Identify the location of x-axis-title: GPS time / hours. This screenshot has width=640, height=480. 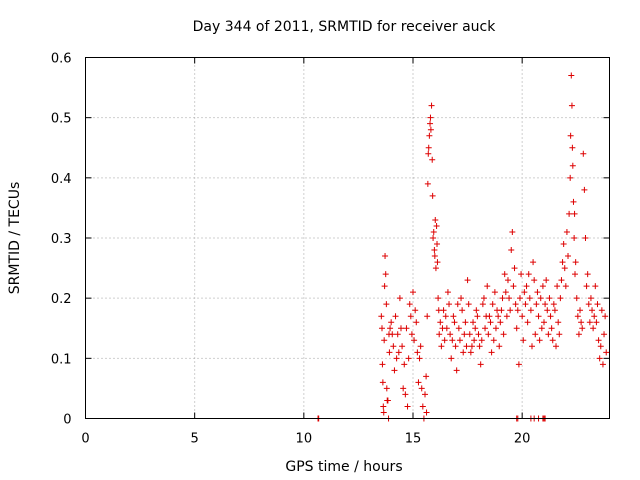
(343, 467).